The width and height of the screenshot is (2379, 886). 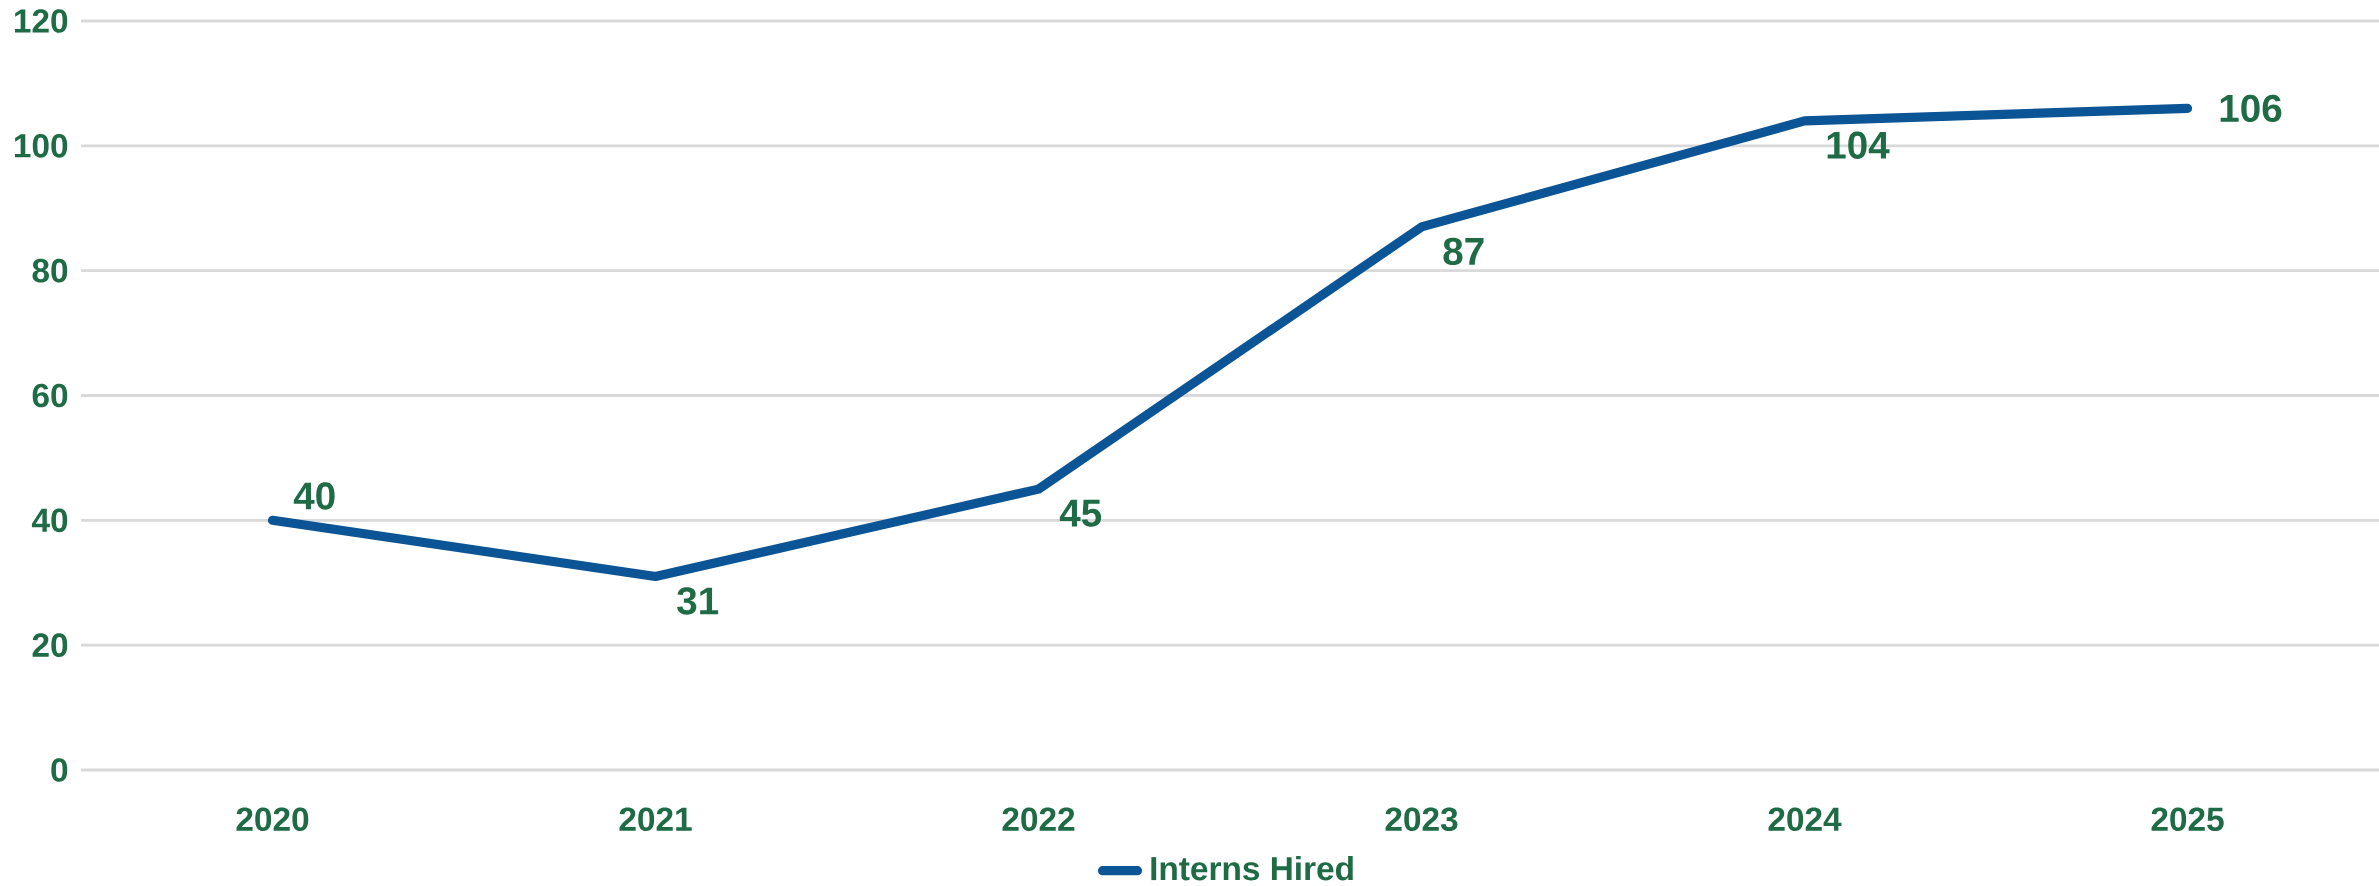 What do you see at coordinates (2251, 108) in the screenshot?
I see `data-label: 106` at bounding box center [2251, 108].